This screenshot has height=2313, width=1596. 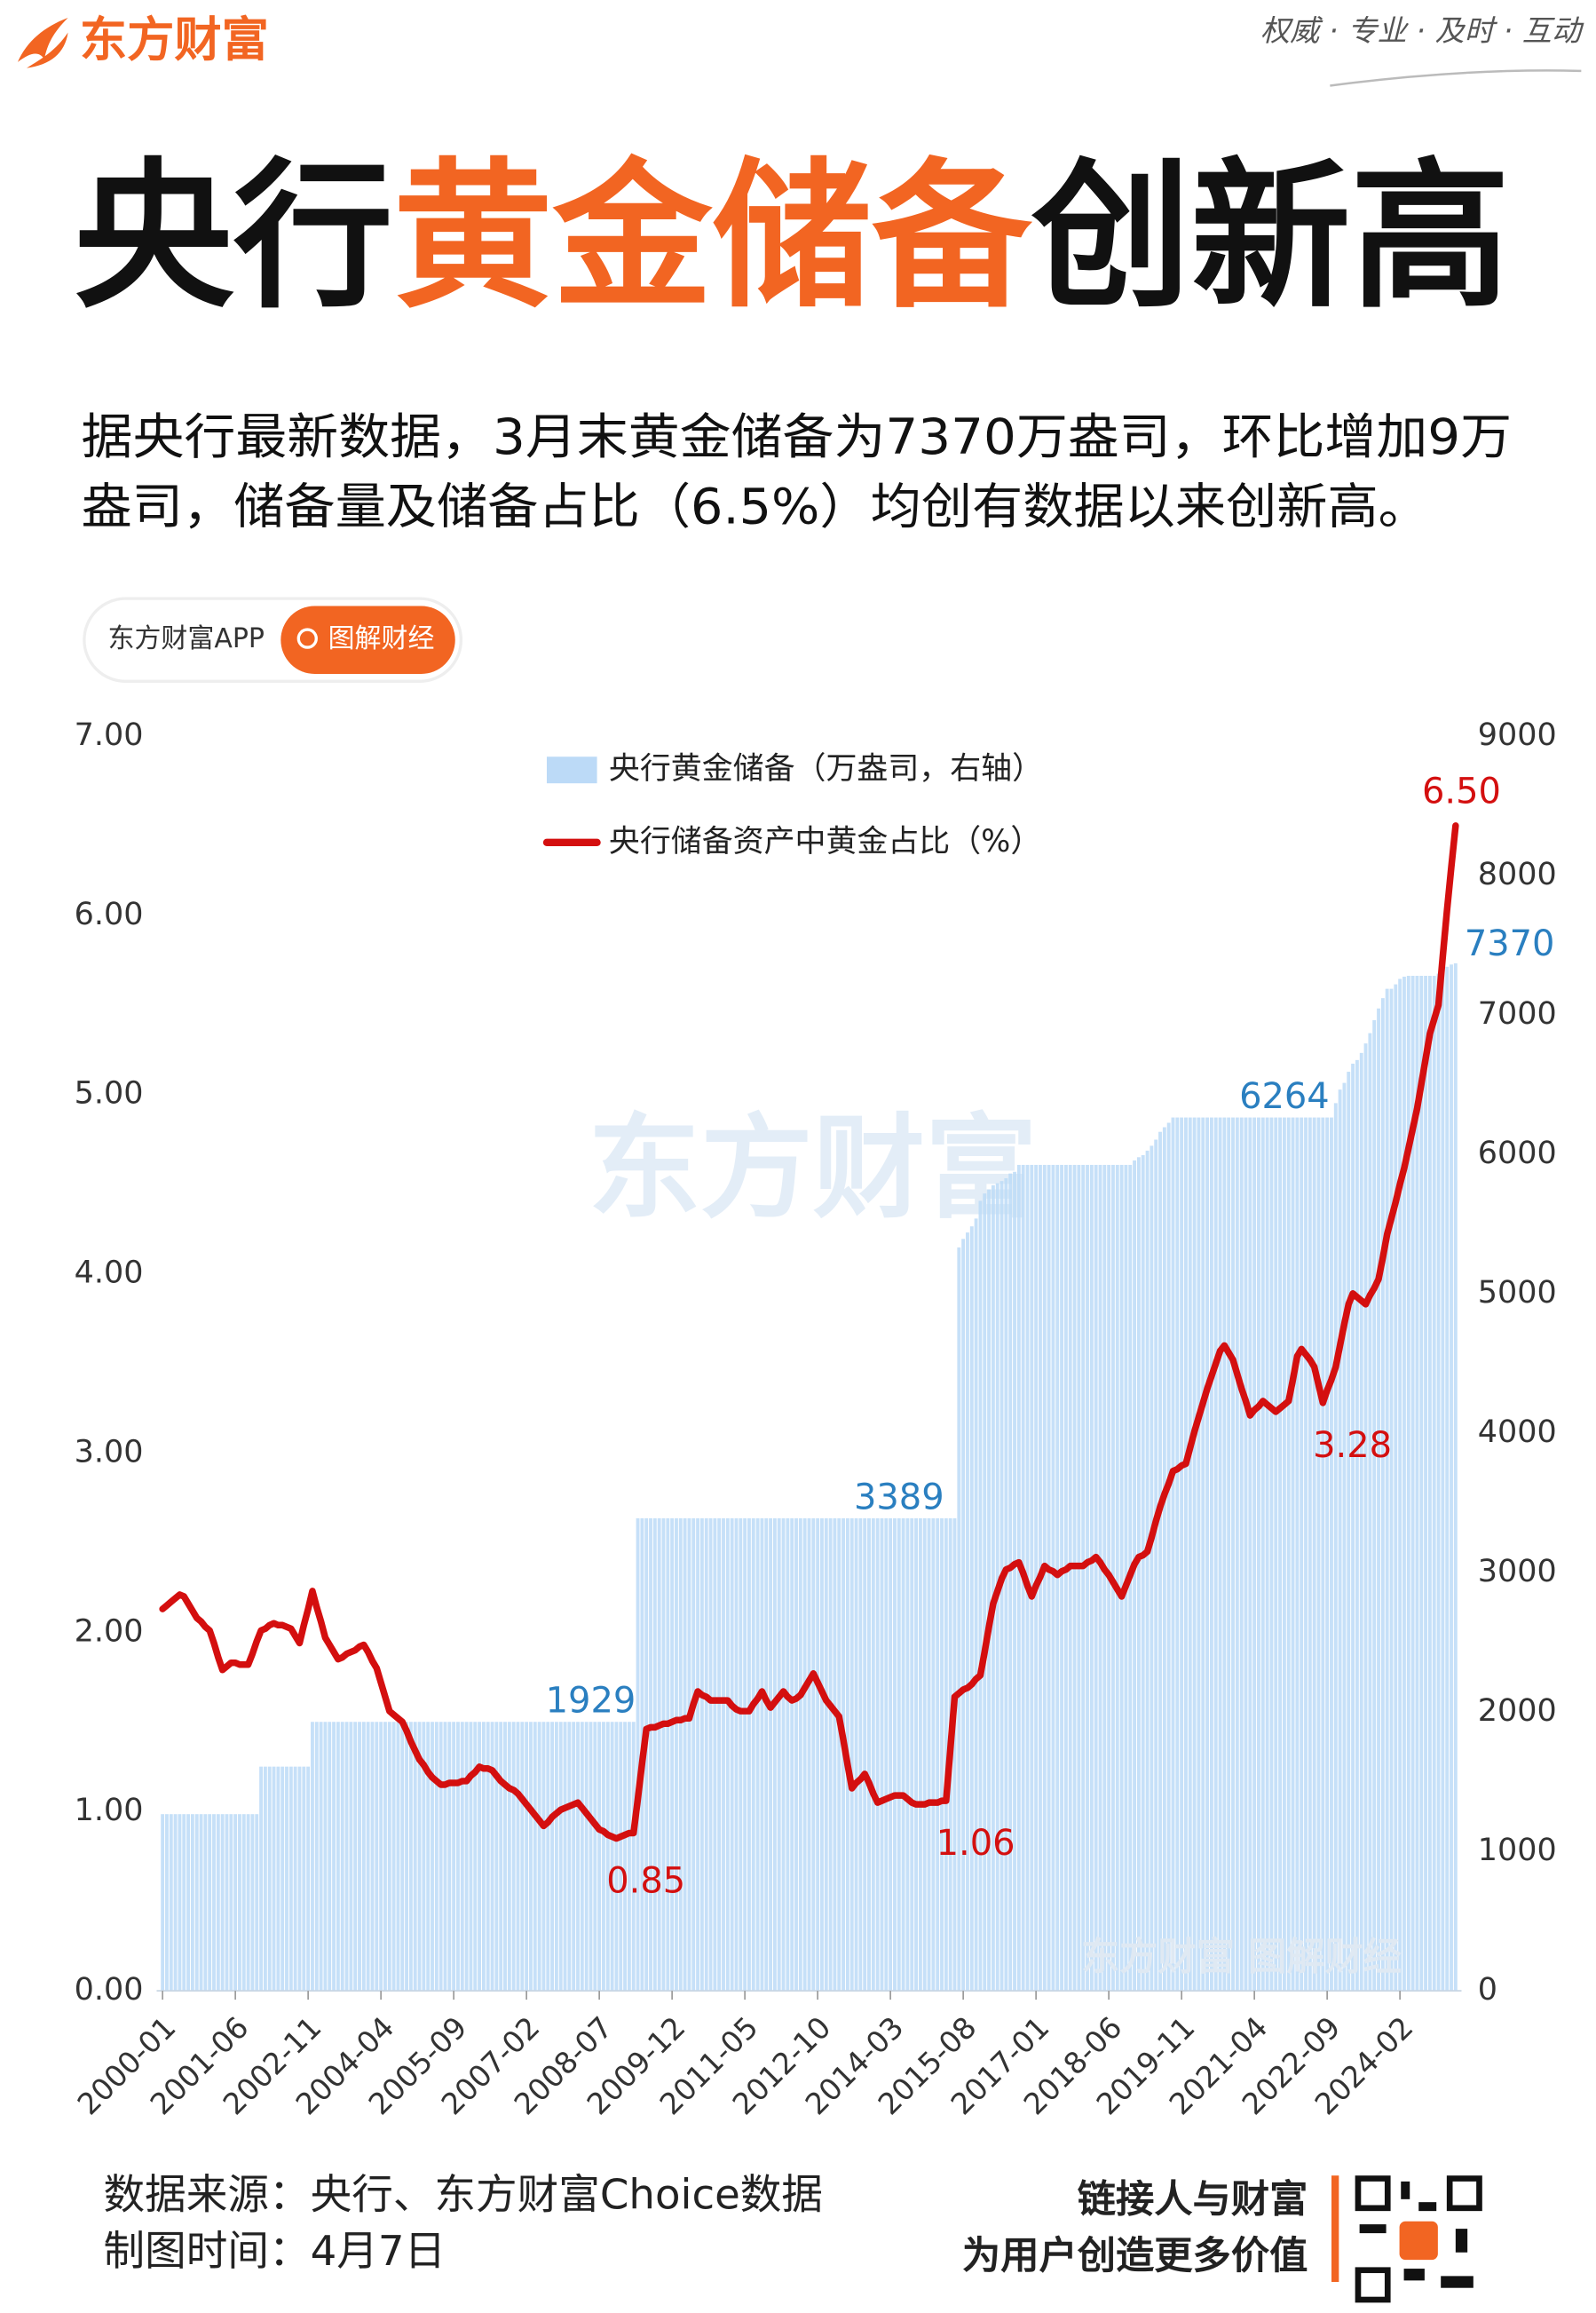 I want to click on y2-tick-label: 9000, so click(x=1517, y=735).